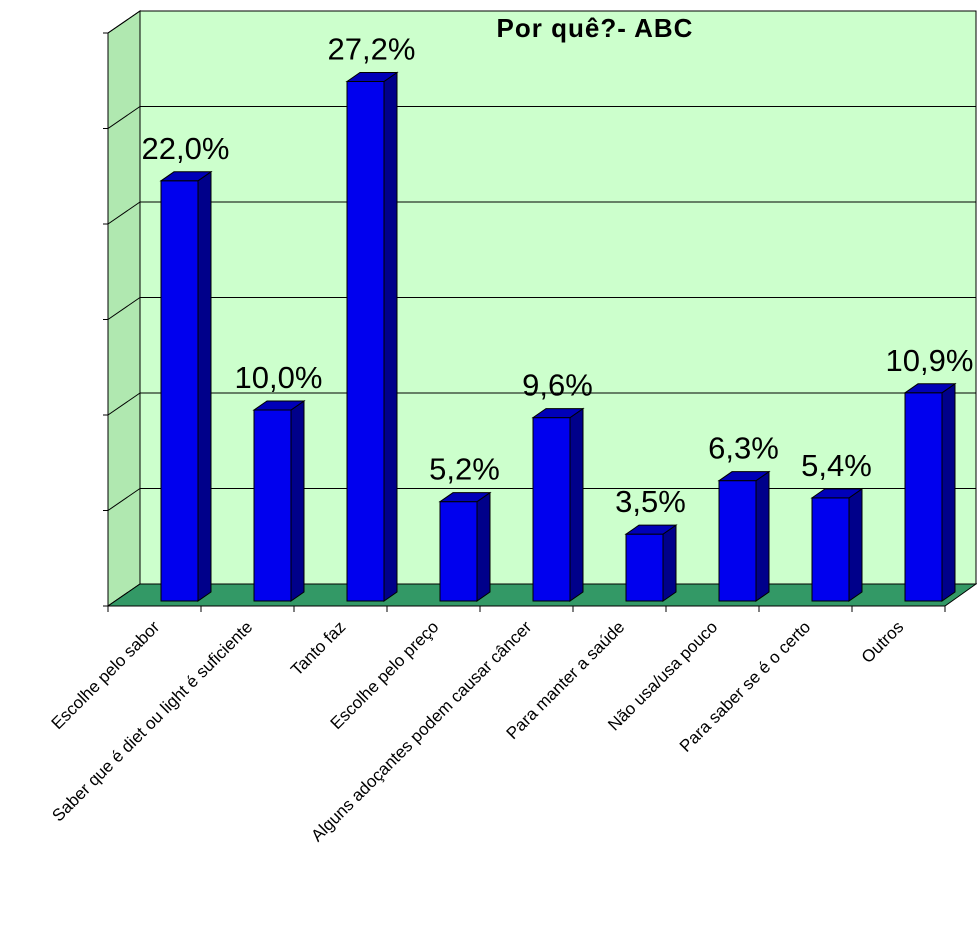 The height and width of the screenshot is (944, 977). Describe the element at coordinates (650, 501) in the screenshot. I see `data-label: 3,5%` at that location.